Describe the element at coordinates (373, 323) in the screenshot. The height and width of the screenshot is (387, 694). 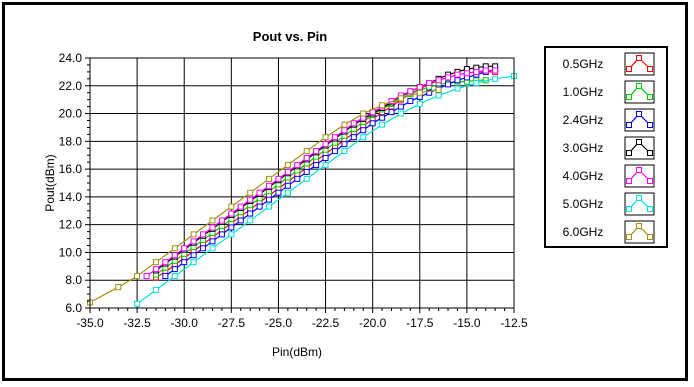
I see `x-tick-label: -20.0` at that location.